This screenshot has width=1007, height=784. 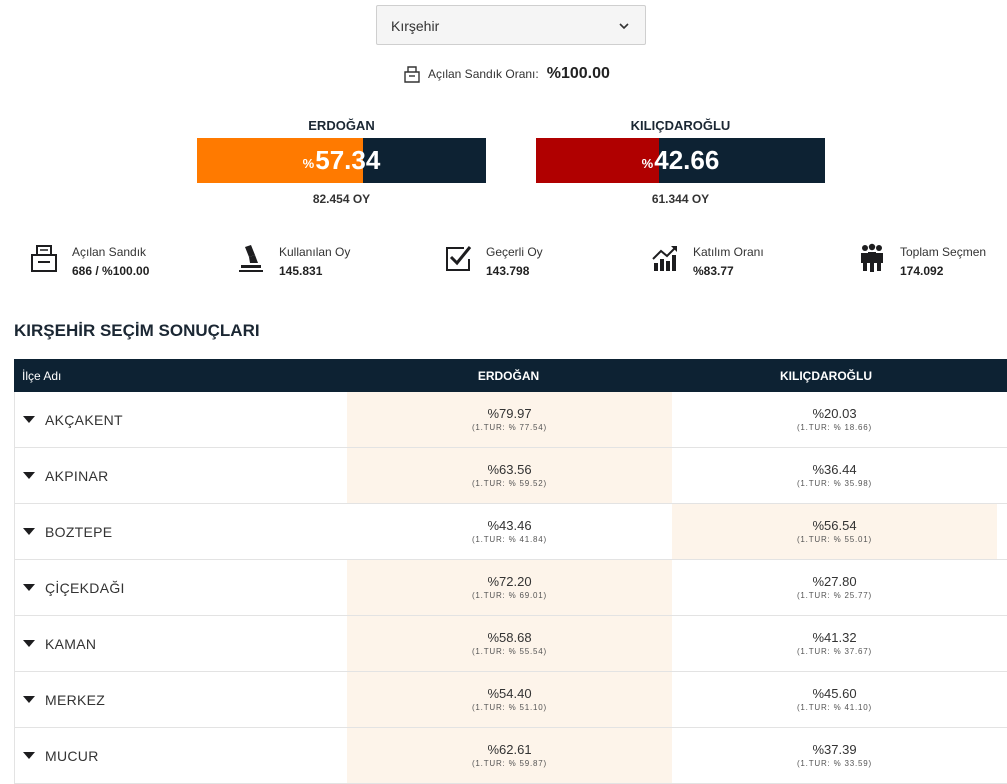 What do you see at coordinates (834, 581) in the screenshot?
I see `candidate-b-percent: %27.80` at bounding box center [834, 581].